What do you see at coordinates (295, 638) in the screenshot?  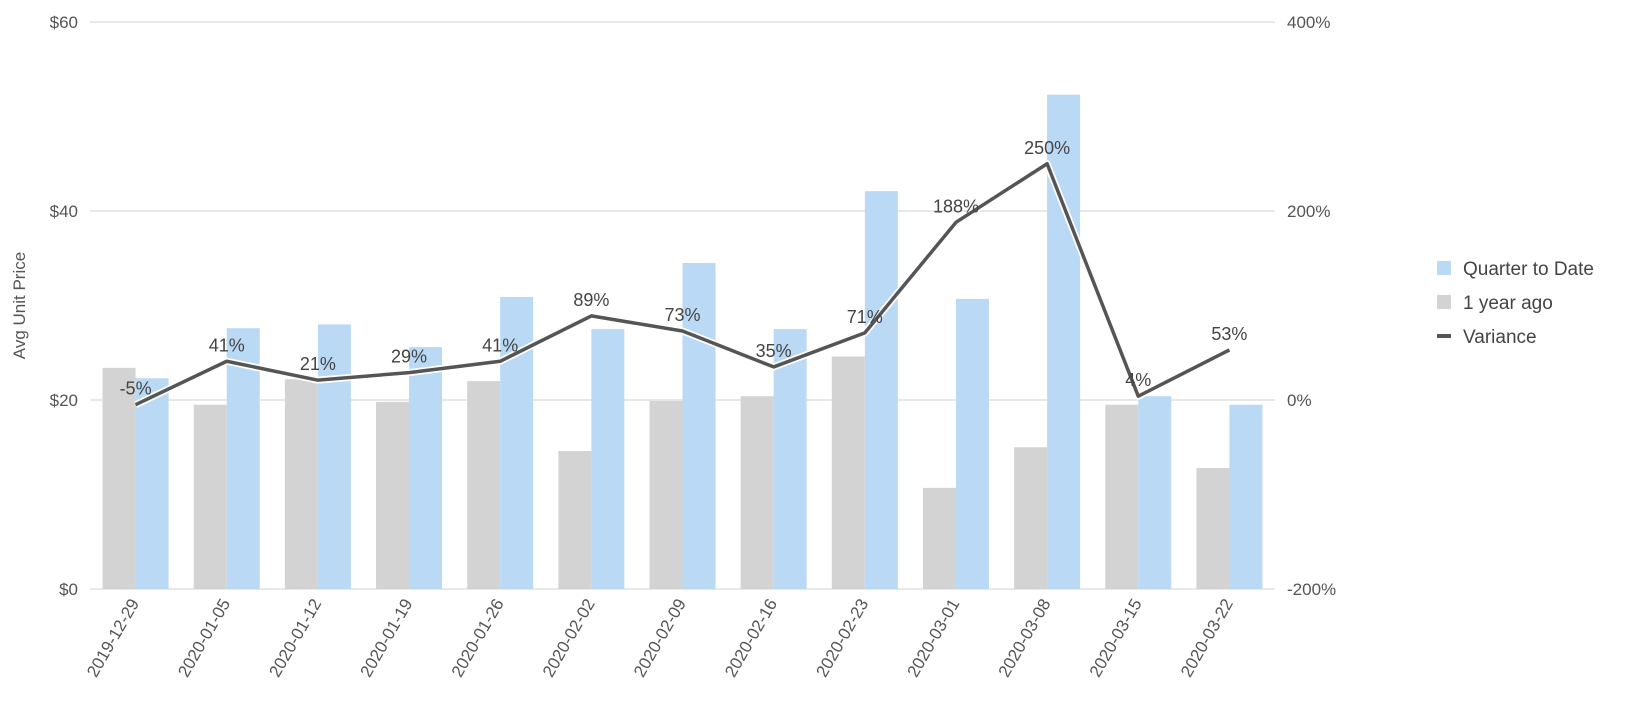 I see `x-tick-label: 2020-01-12` at bounding box center [295, 638].